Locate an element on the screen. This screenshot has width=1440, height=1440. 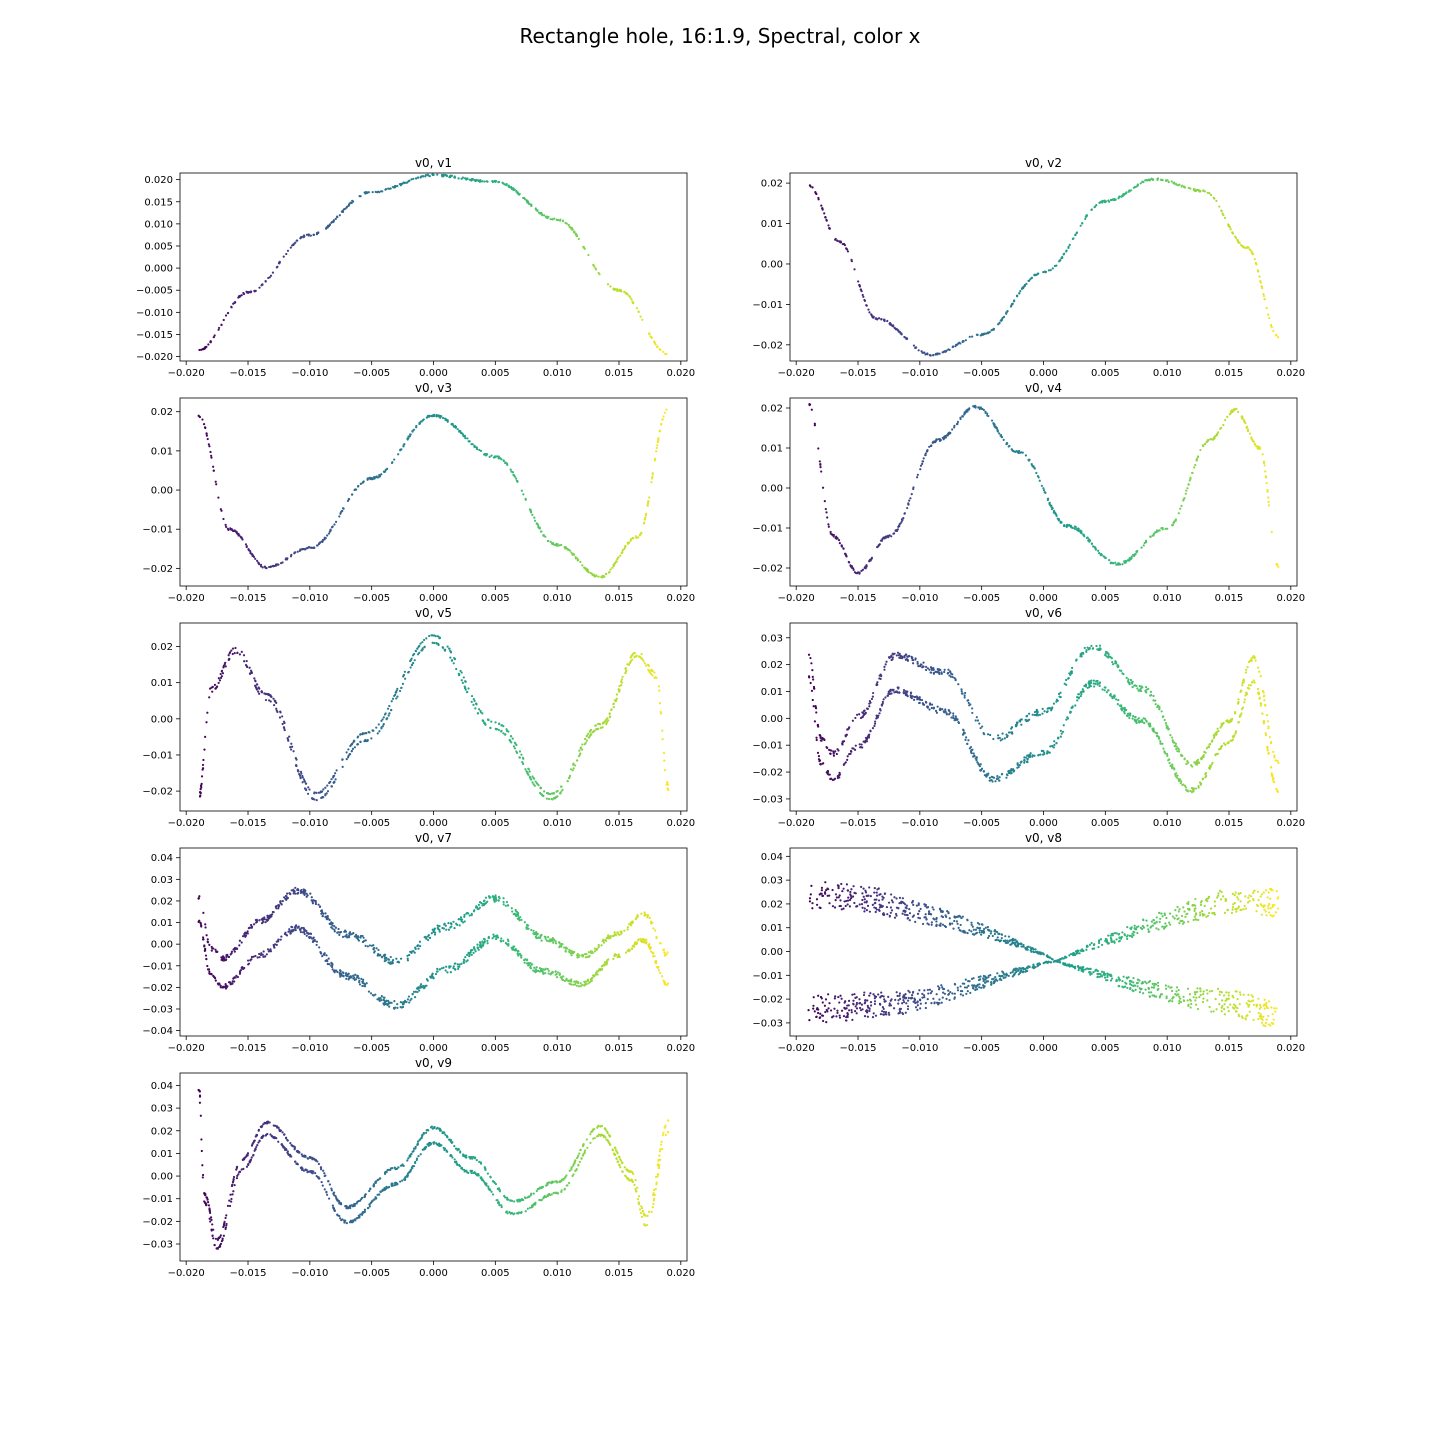
x-tick-label: 0.015 is located at coordinates (619, 598).